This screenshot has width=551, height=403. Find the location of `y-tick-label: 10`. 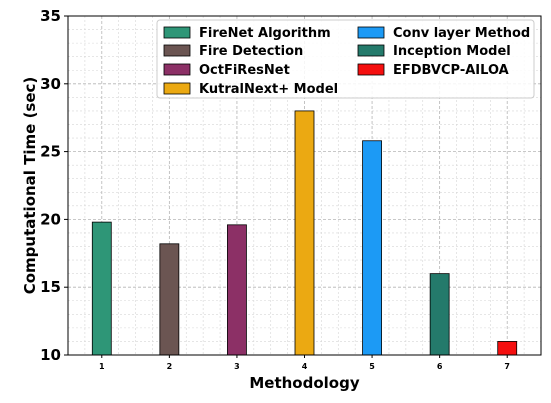

y-tick-label: 10 is located at coordinates (50, 355).